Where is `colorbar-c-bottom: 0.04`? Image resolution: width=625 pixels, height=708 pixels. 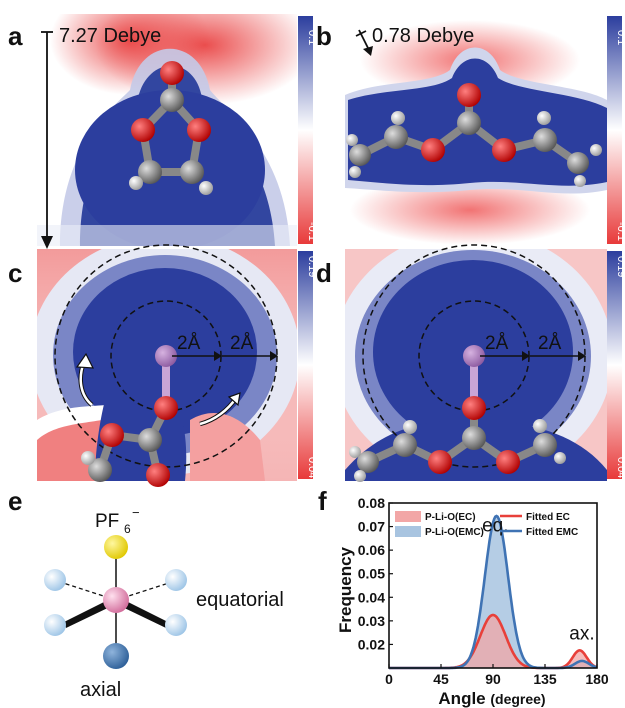 colorbar-c-bottom: 0.04 is located at coordinates (312, 467).